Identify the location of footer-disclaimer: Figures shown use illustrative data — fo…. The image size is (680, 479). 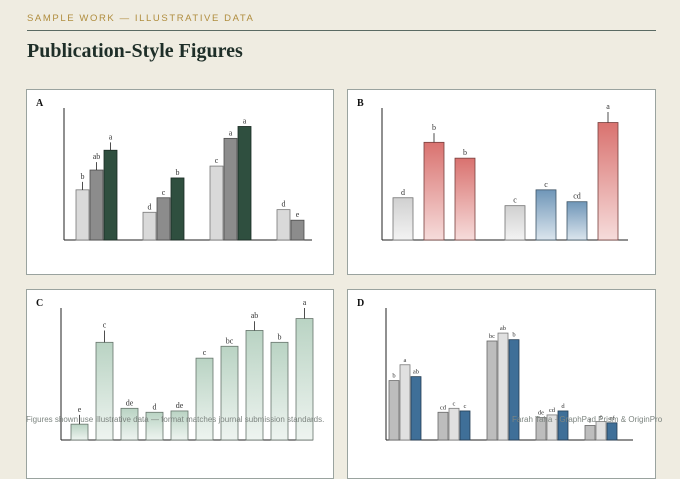
(175, 419).